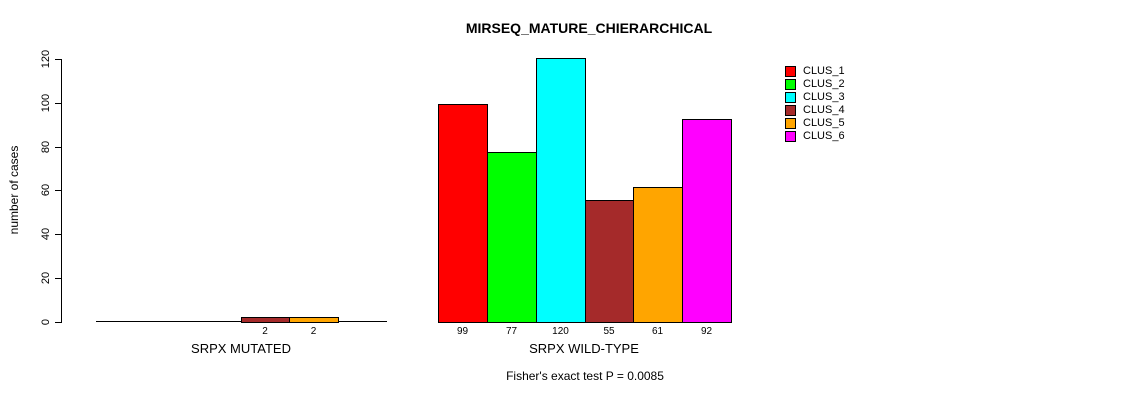 This screenshot has width=1140, height=400. Describe the element at coordinates (511, 331) in the screenshot. I see `bar-value-label: 77` at that location.